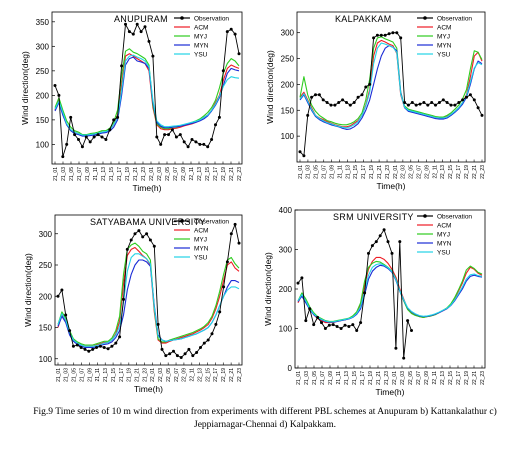 This screenshot has width=518, height=455. I want to click on chart-title: SRM UNIVERSITY, so click(373, 217).